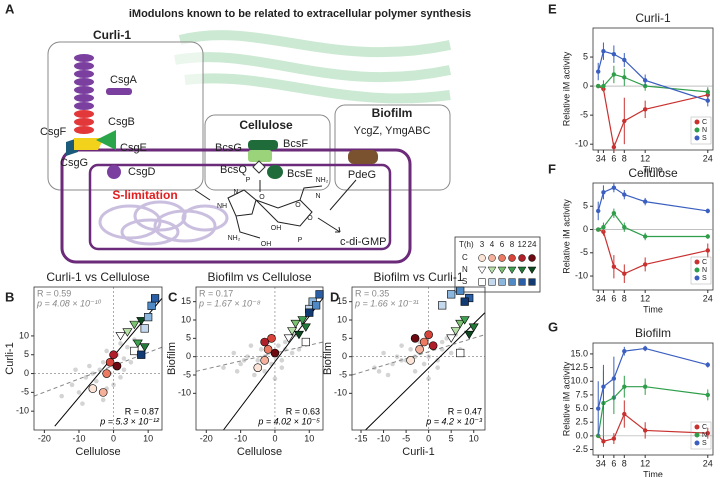 The width and height of the screenshot is (720, 477). What do you see at coordinates (704, 435) in the screenshot?
I see `legend-label: N` at bounding box center [704, 435].